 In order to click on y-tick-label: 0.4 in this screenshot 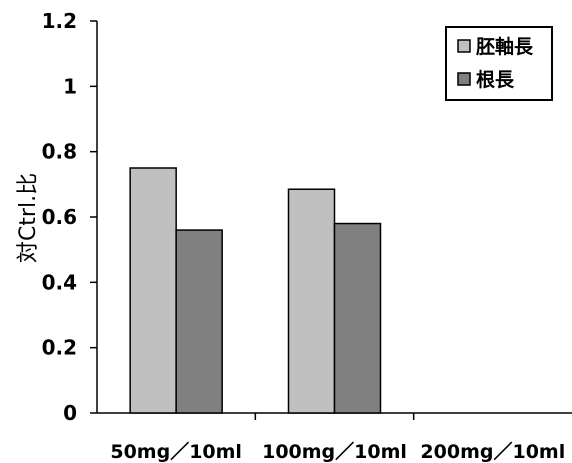, I will do `click(59, 282)`.